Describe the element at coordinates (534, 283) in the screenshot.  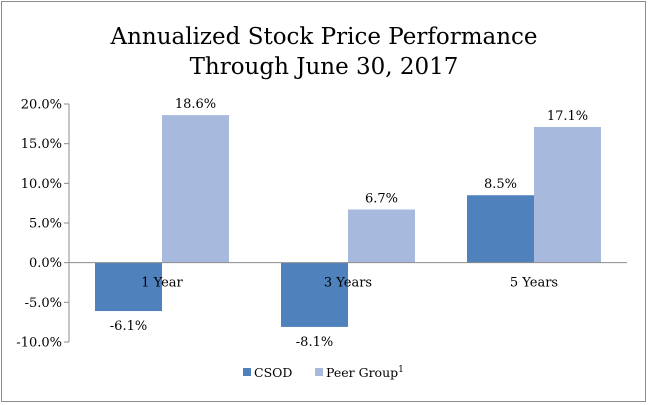
I see `x-category-label: 5 Years` at that location.